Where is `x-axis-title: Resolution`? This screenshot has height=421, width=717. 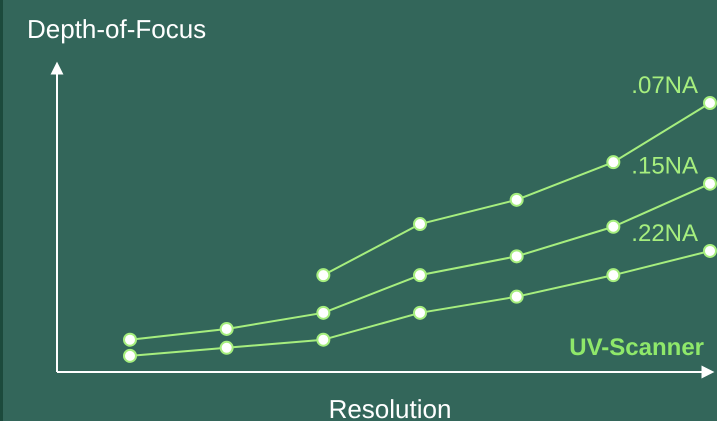
x-axis-title: Resolution is located at coordinates (390, 407).